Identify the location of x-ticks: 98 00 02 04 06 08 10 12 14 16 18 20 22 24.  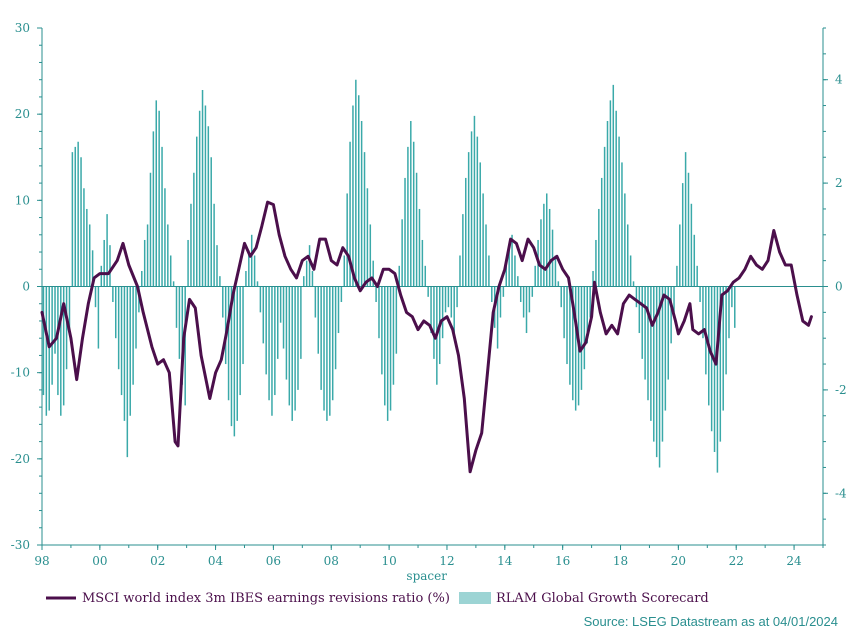
(429, 556).